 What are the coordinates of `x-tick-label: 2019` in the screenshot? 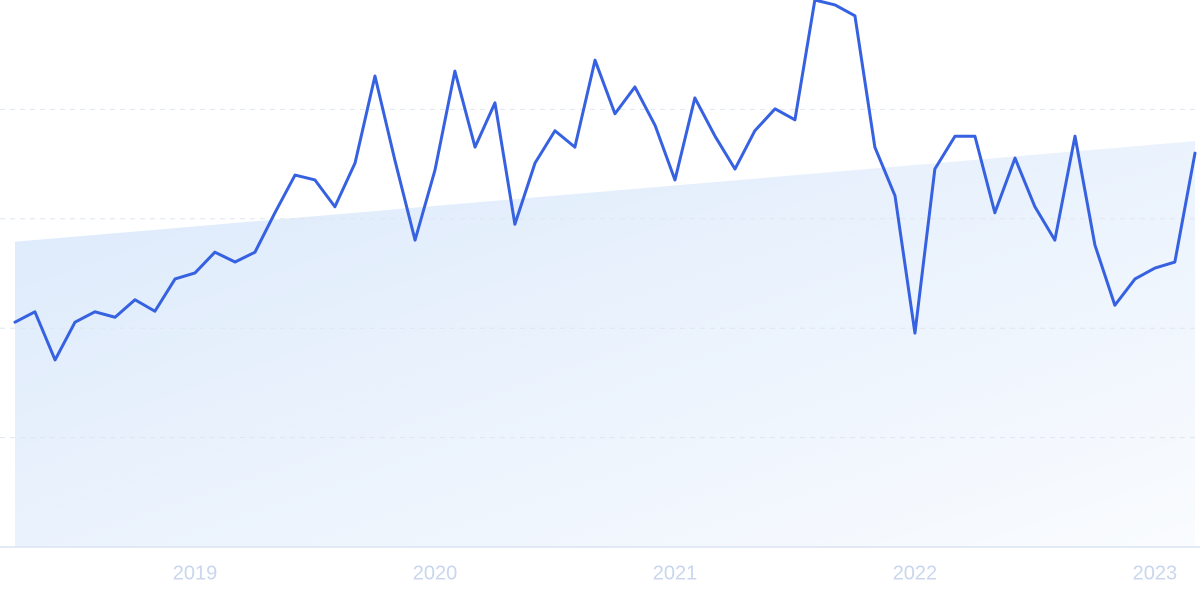 It's located at (195, 573).